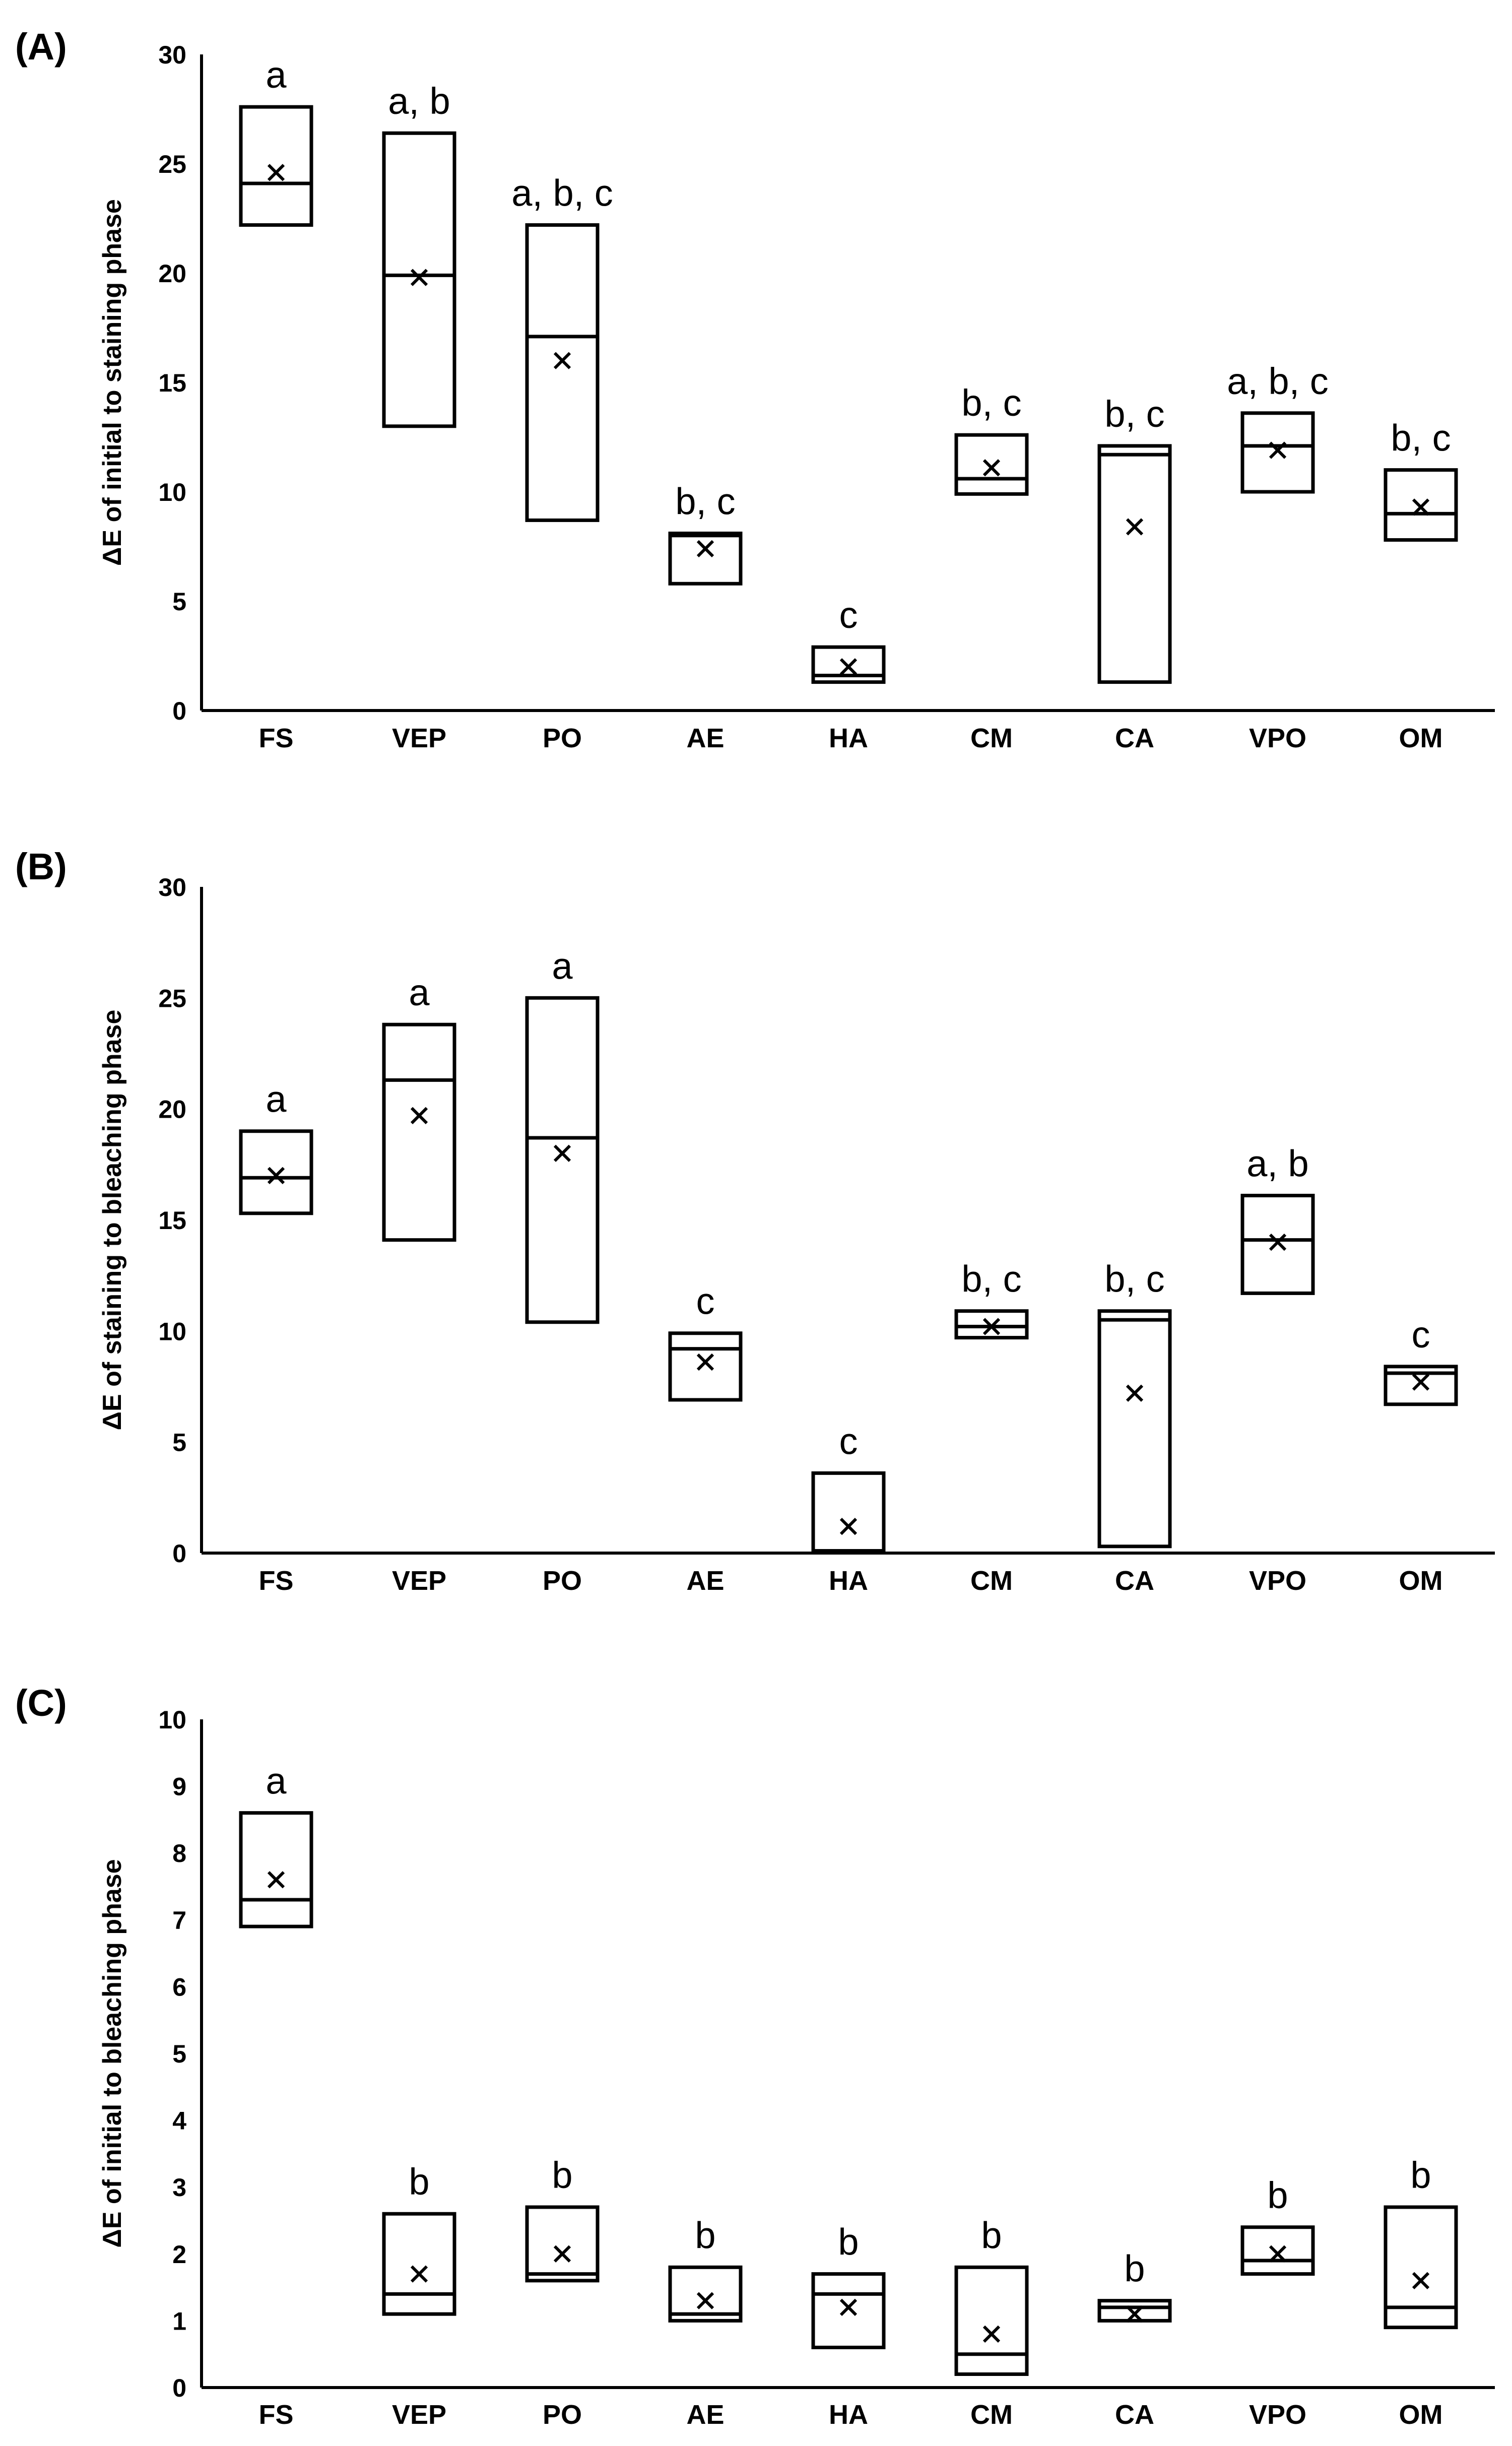 This screenshot has height=2446, width=1512. Describe the element at coordinates (179, 1853) in the screenshot. I see `y-tick-label: 8` at that location.